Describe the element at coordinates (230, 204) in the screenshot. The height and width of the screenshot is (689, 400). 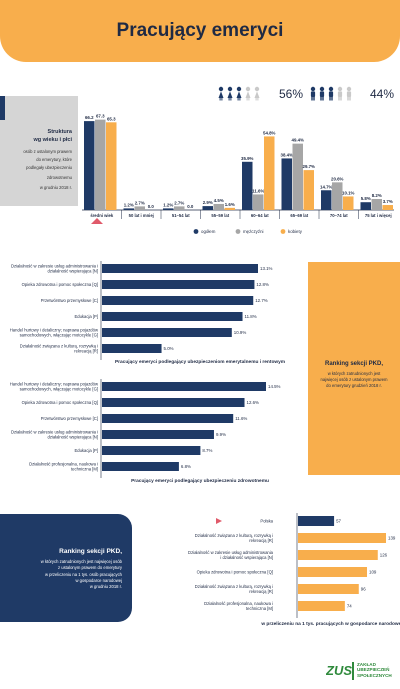
I see `data-label: 1.6%` at that location.